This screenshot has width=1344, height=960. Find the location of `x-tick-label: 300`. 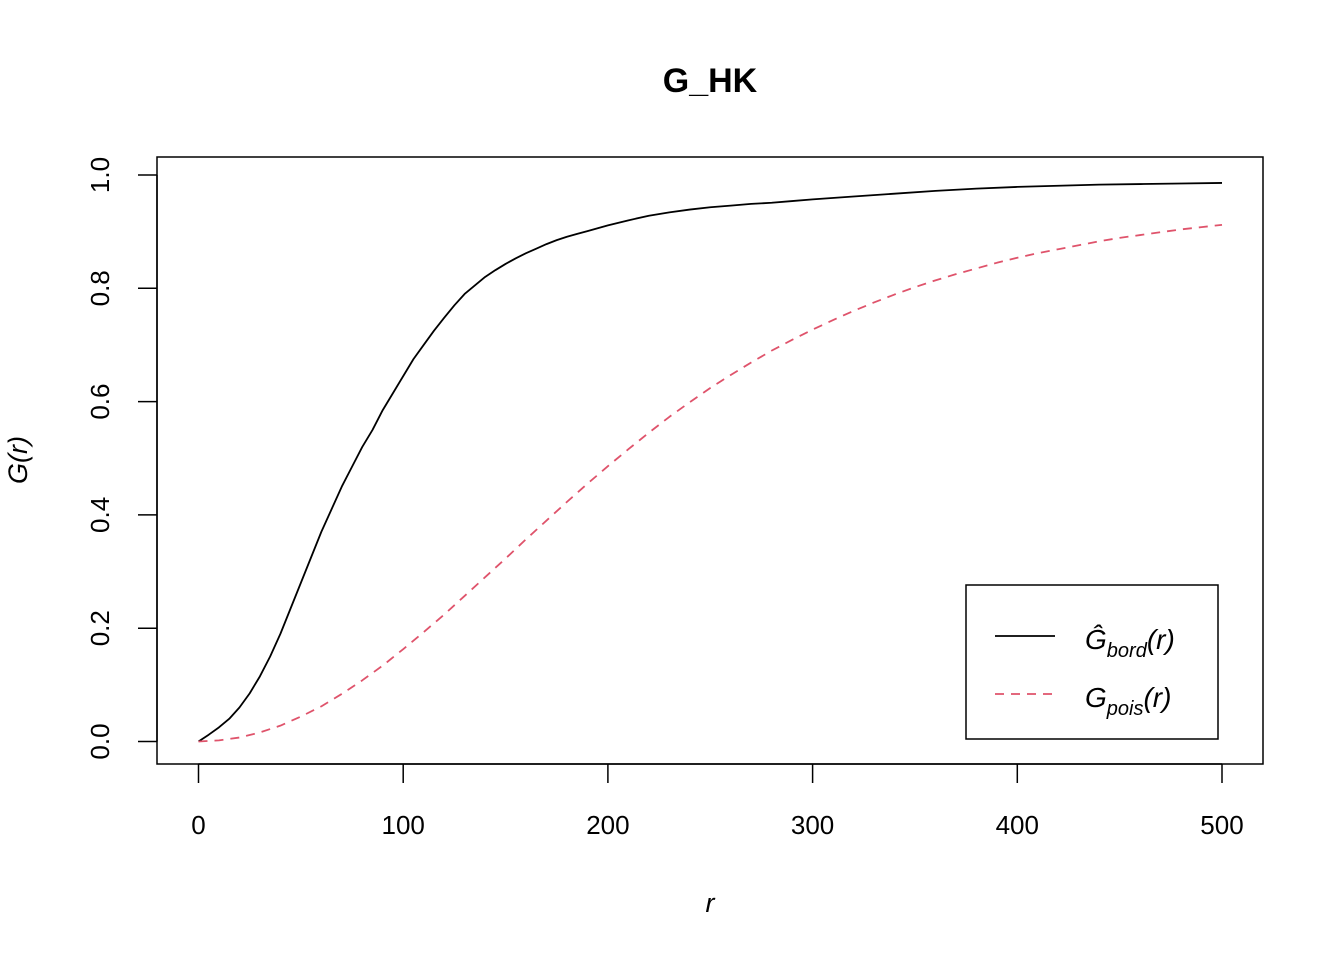

x-tick-label: 300 is located at coordinates (812, 825).